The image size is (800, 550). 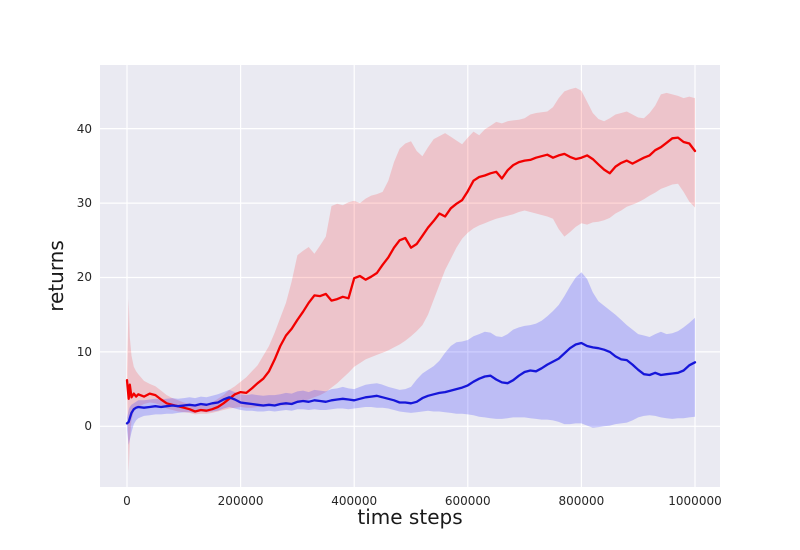 What do you see at coordinates (467, 501) in the screenshot?
I see `x-tick-label: 600000` at bounding box center [467, 501].